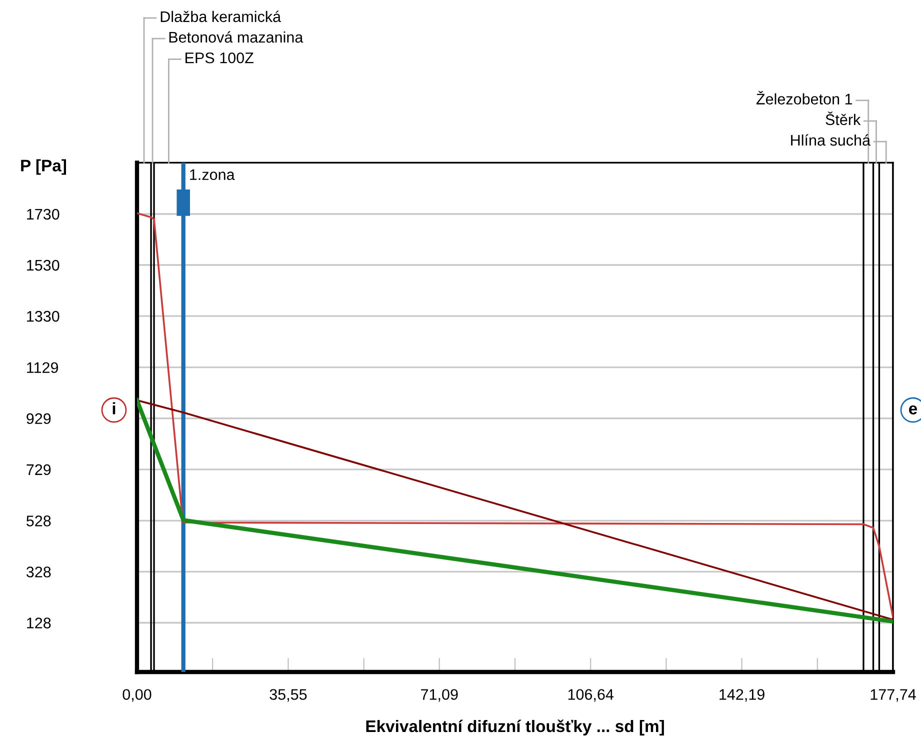 The height and width of the screenshot is (742, 921). I want to click on x-tick-label: 106,64, so click(591, 695).